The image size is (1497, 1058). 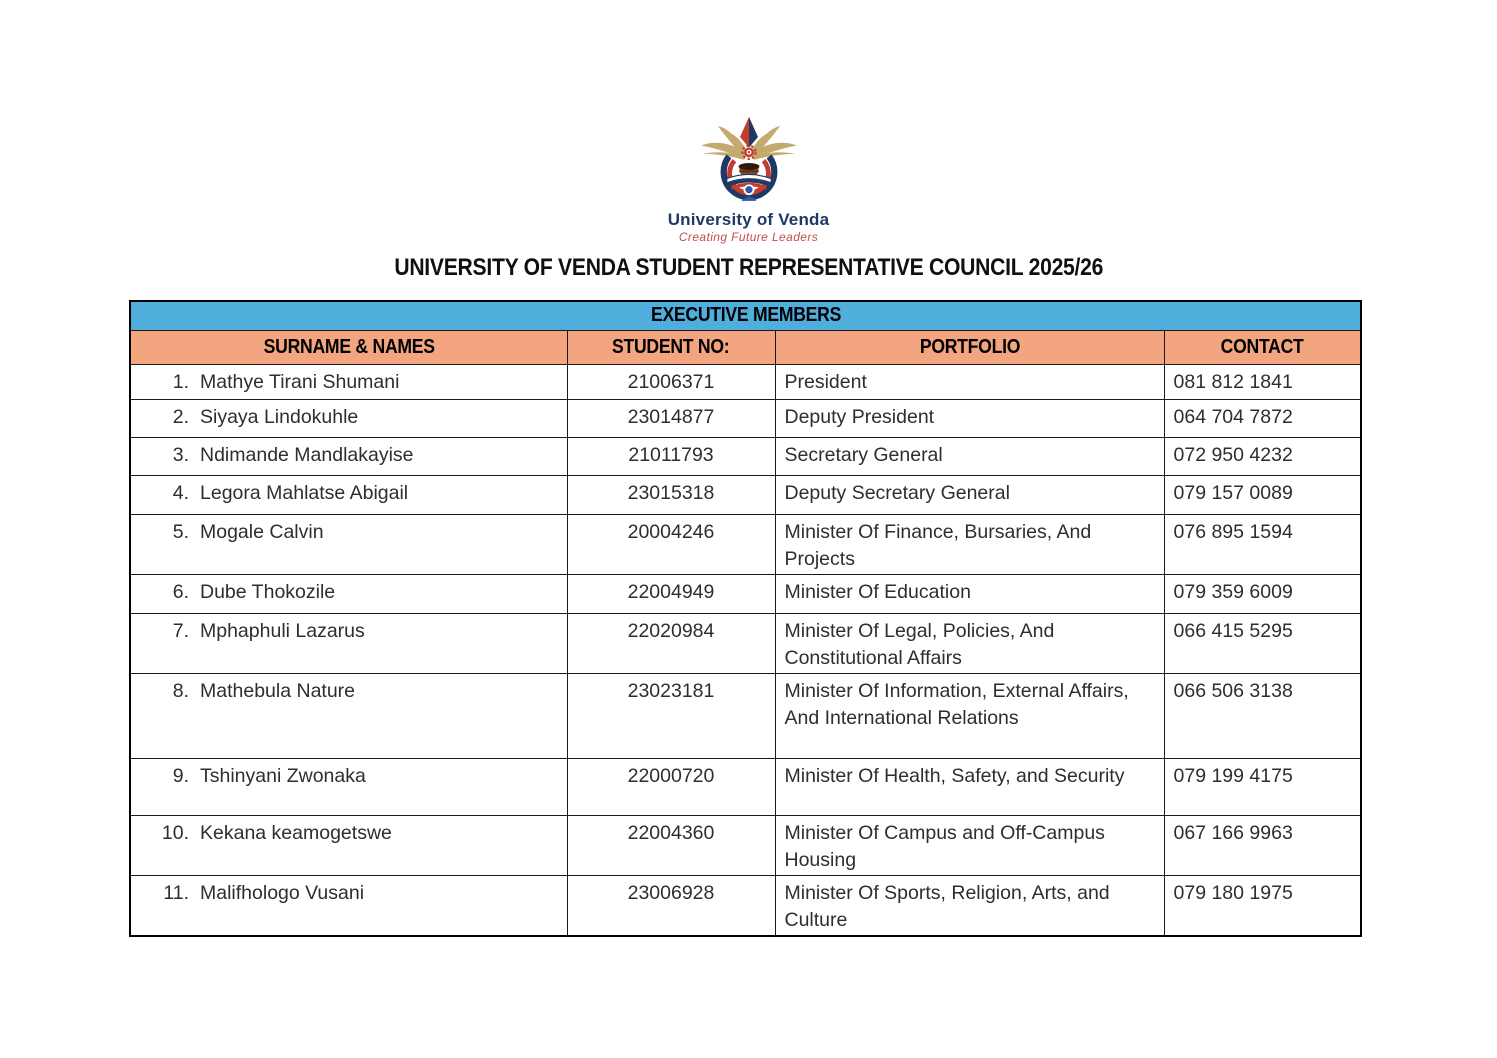 I want to click on member-name: Mathye Tirani Shumani, so click(x=300, y=381).